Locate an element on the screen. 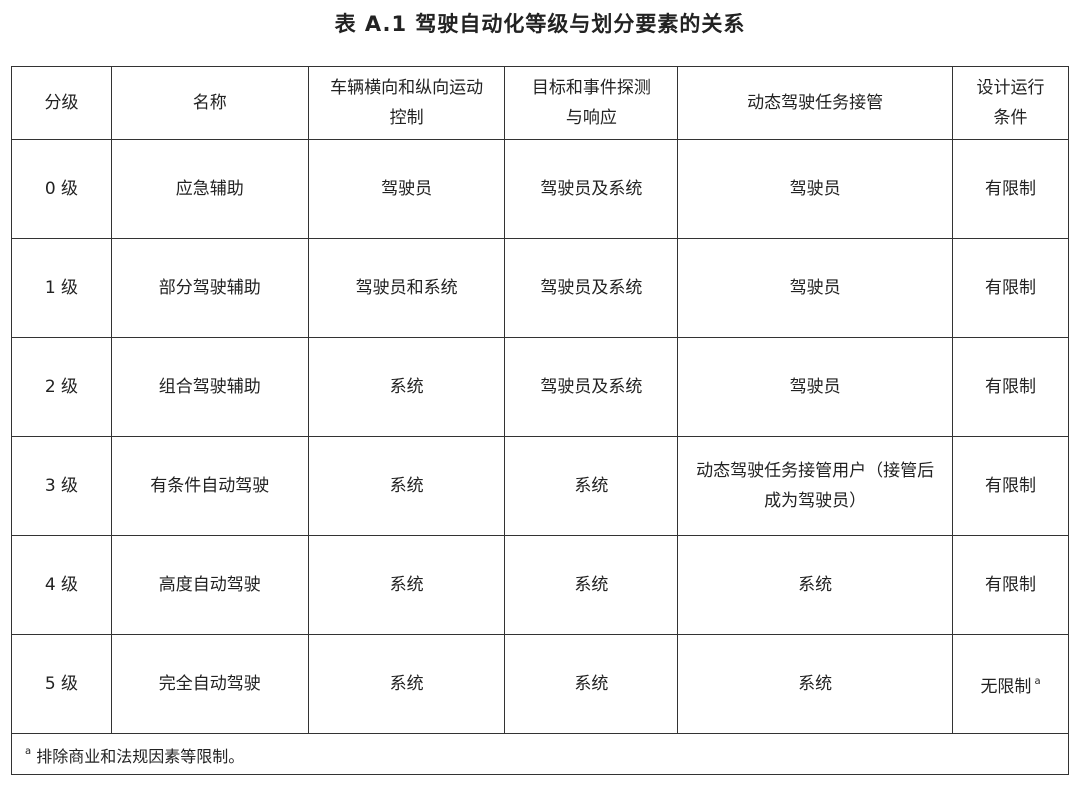  table-row: 2 级 组合驾驶辅助 系统 驾驶员及系统 驾驶员 有限制 is located at coordinates (540, 387).